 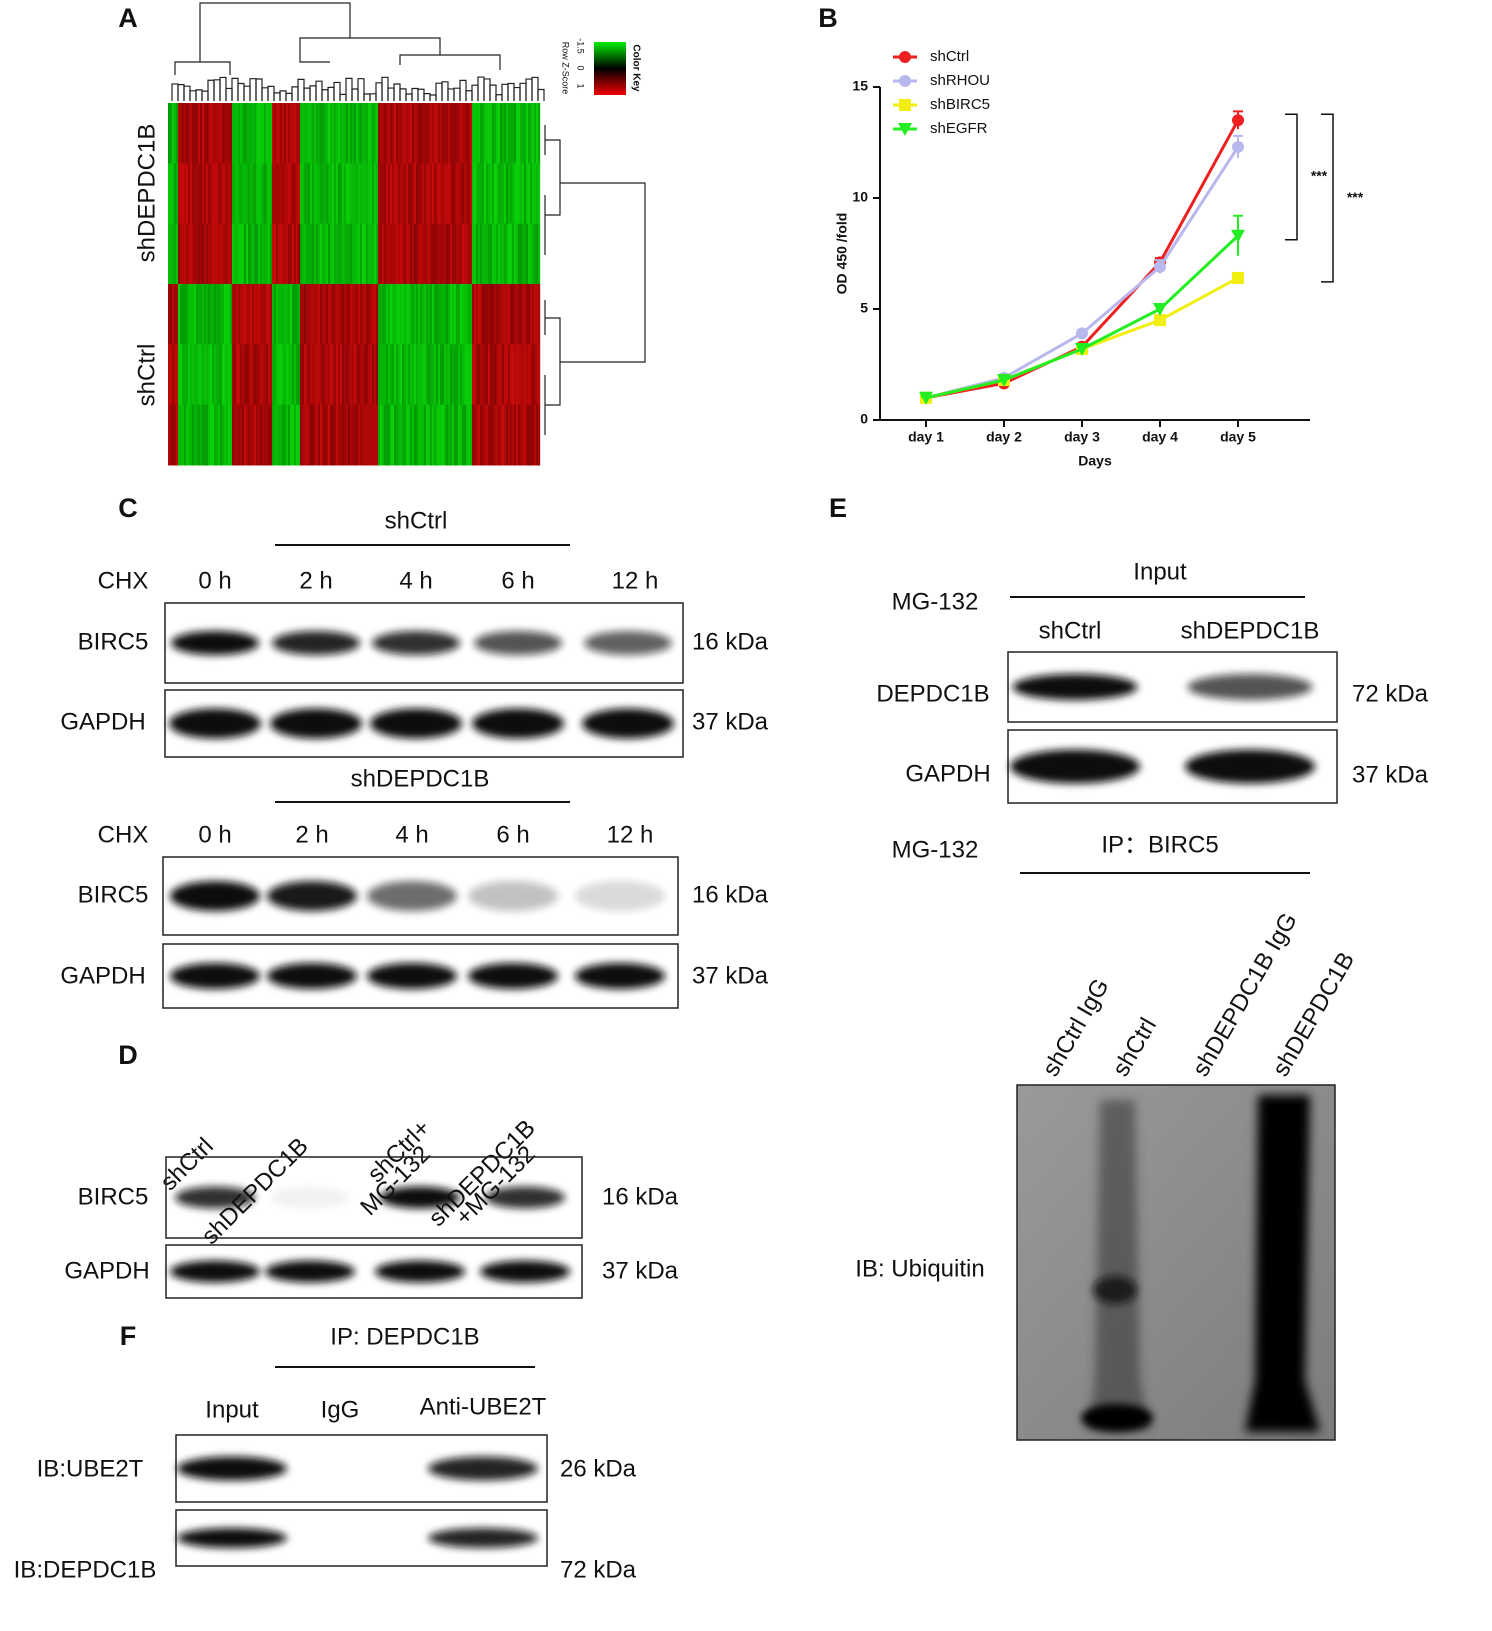 I want to click on bracket, so click(x=1291, y=177).